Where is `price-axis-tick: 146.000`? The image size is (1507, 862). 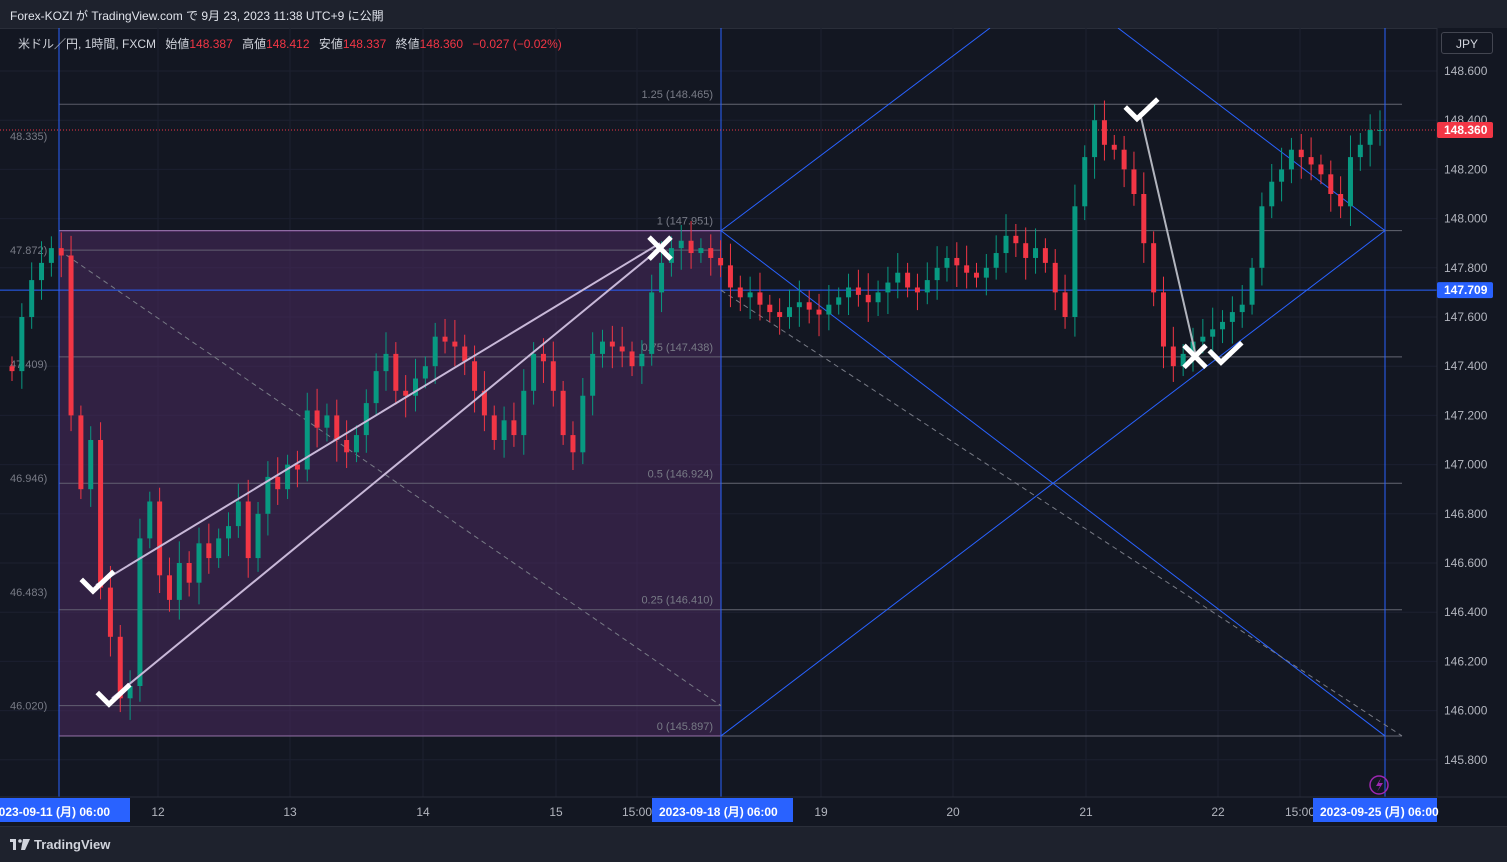 price-axis-tick: 146.000 is located at coordinates (1466, 711).